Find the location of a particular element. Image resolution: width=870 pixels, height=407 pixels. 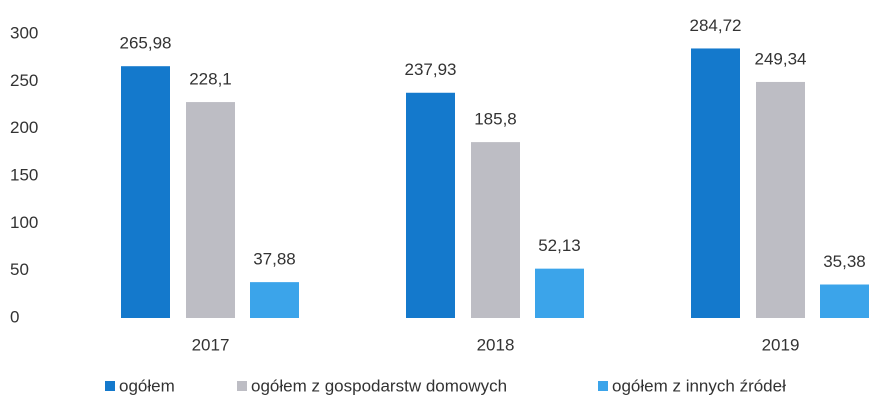

x-tick-label: 2018 is located at coordinates (496, 344).